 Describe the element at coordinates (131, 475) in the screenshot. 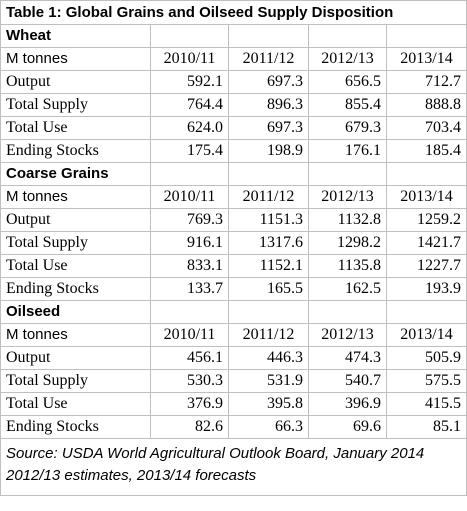

I see `source-line: 2012/13 estimates, 2013/14 forecasts` at that location.